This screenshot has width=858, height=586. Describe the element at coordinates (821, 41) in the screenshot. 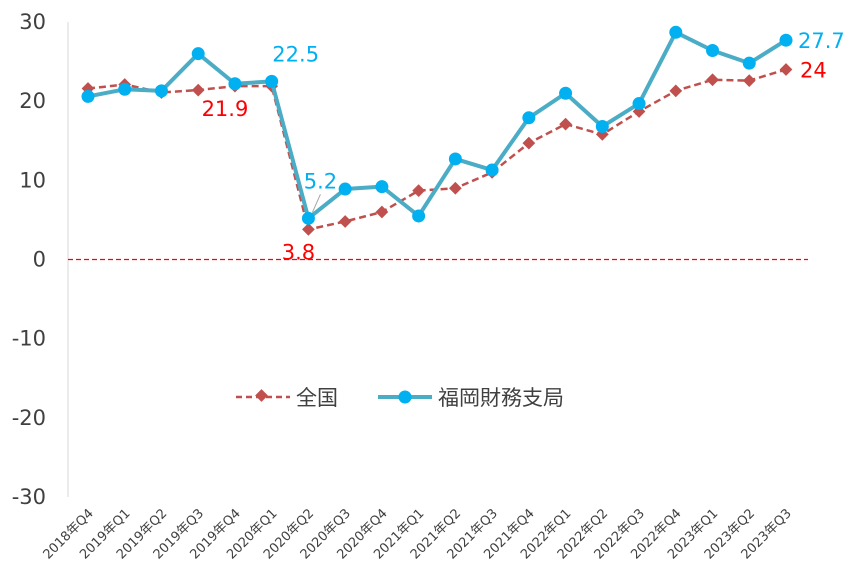

I see `data-label: 27.7` at that location.